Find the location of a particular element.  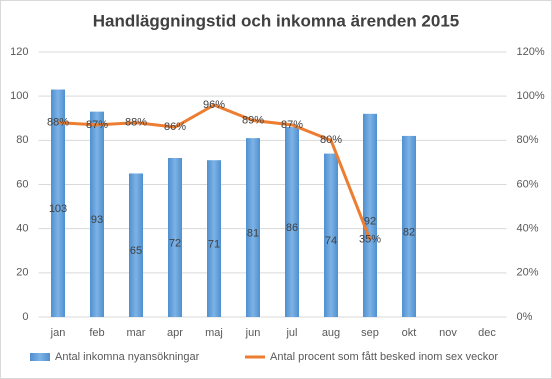

bar-value-label: 82 is located at coordinates (409, 232).